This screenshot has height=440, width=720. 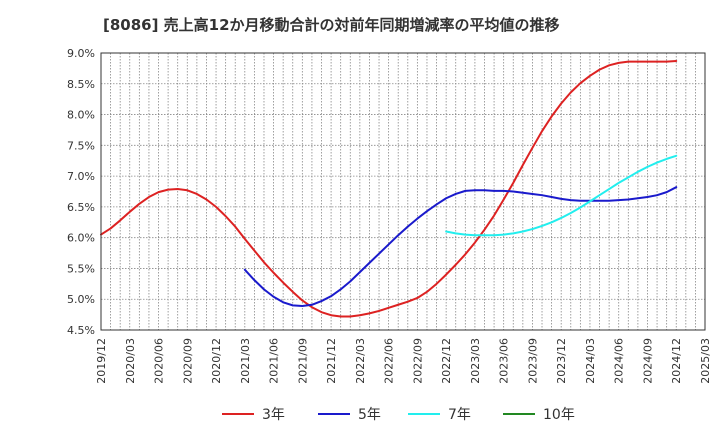 I want to click on x-tick-label: 2019/12, so click(x=101, y=361).